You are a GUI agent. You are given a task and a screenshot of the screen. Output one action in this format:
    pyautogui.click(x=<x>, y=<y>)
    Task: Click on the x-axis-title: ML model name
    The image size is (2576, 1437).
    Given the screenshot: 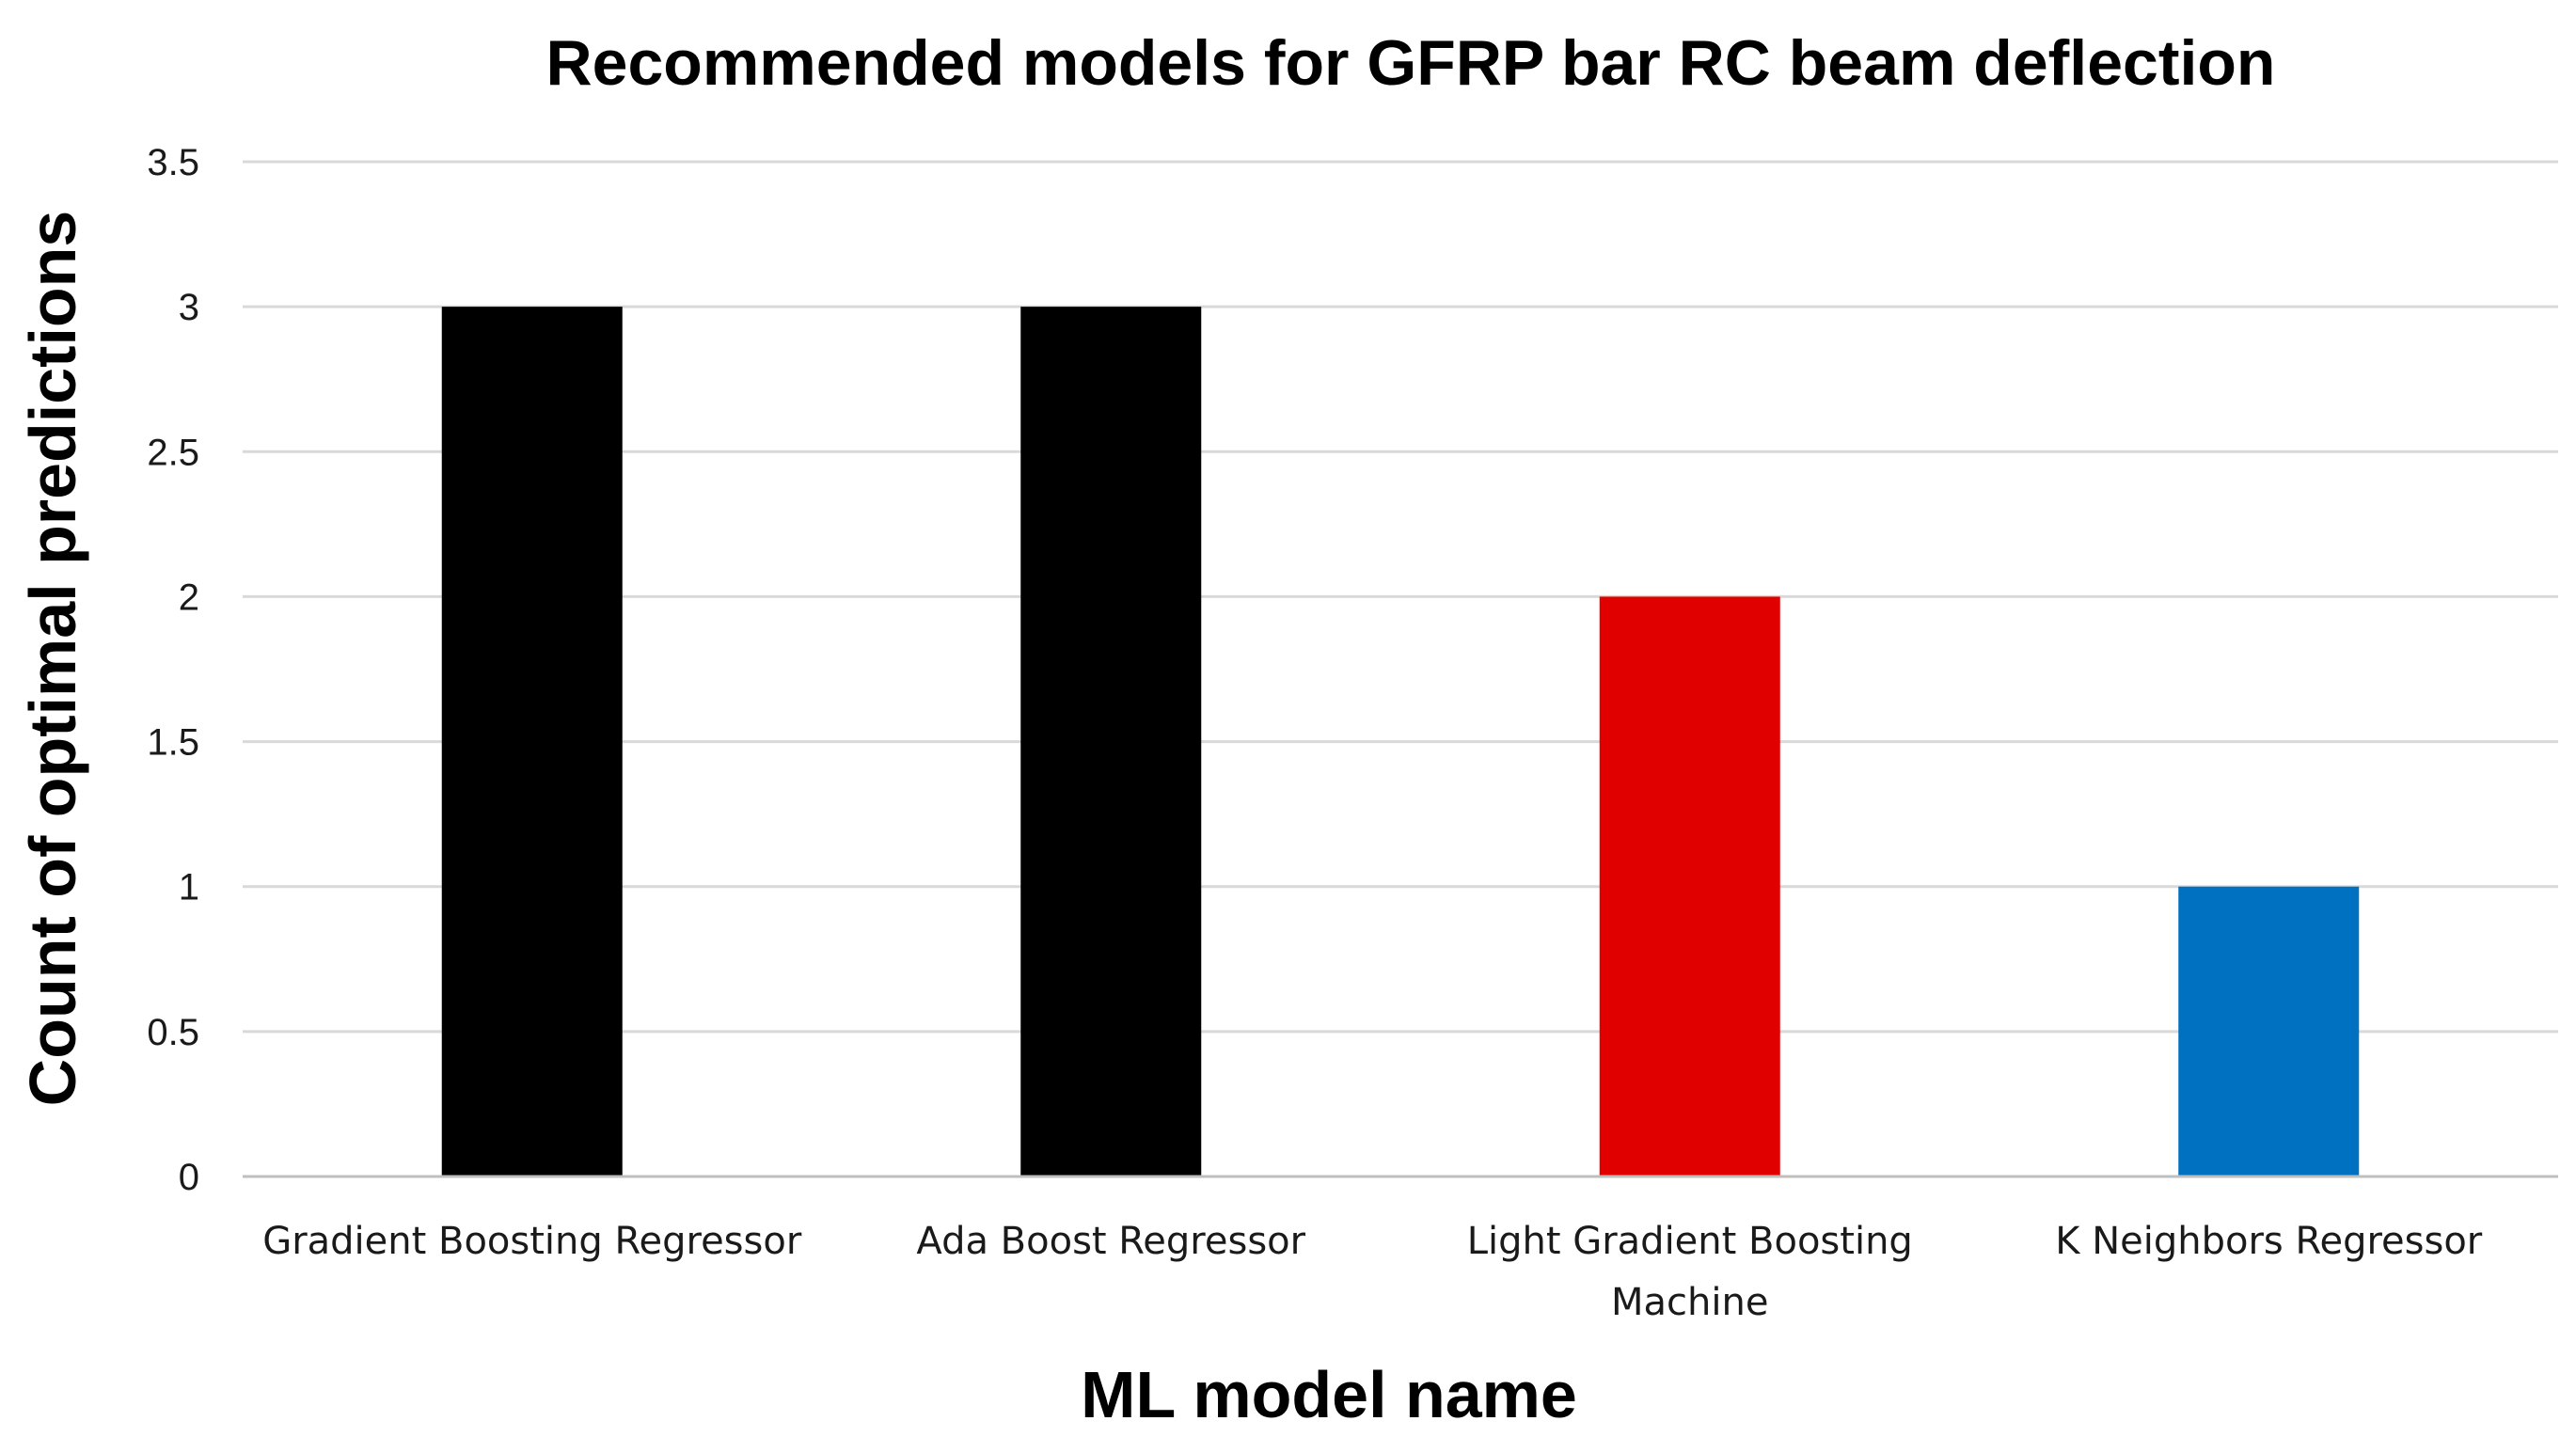 What is the action you would take?
    pyautogui.click(x=1329, y=1395)
    